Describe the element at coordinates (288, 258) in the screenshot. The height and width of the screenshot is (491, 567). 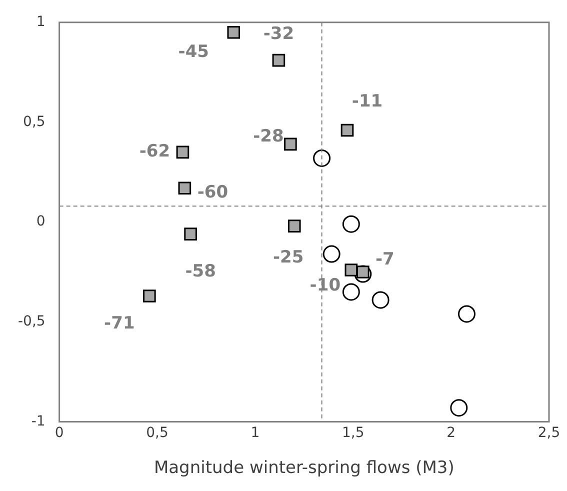
I see `annotation: -25` at that location.